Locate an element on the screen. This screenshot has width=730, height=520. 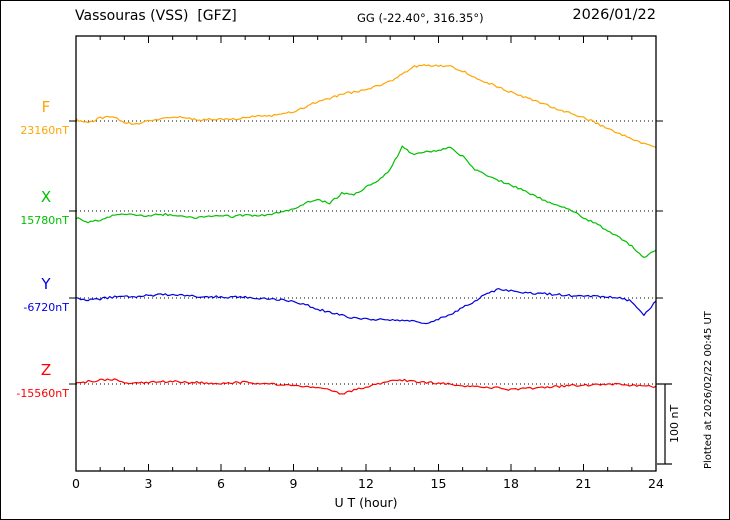
plotted-timestamp-note: Plotted at 2026/02/22 00:45 UT is located at coordinates (708, 390).